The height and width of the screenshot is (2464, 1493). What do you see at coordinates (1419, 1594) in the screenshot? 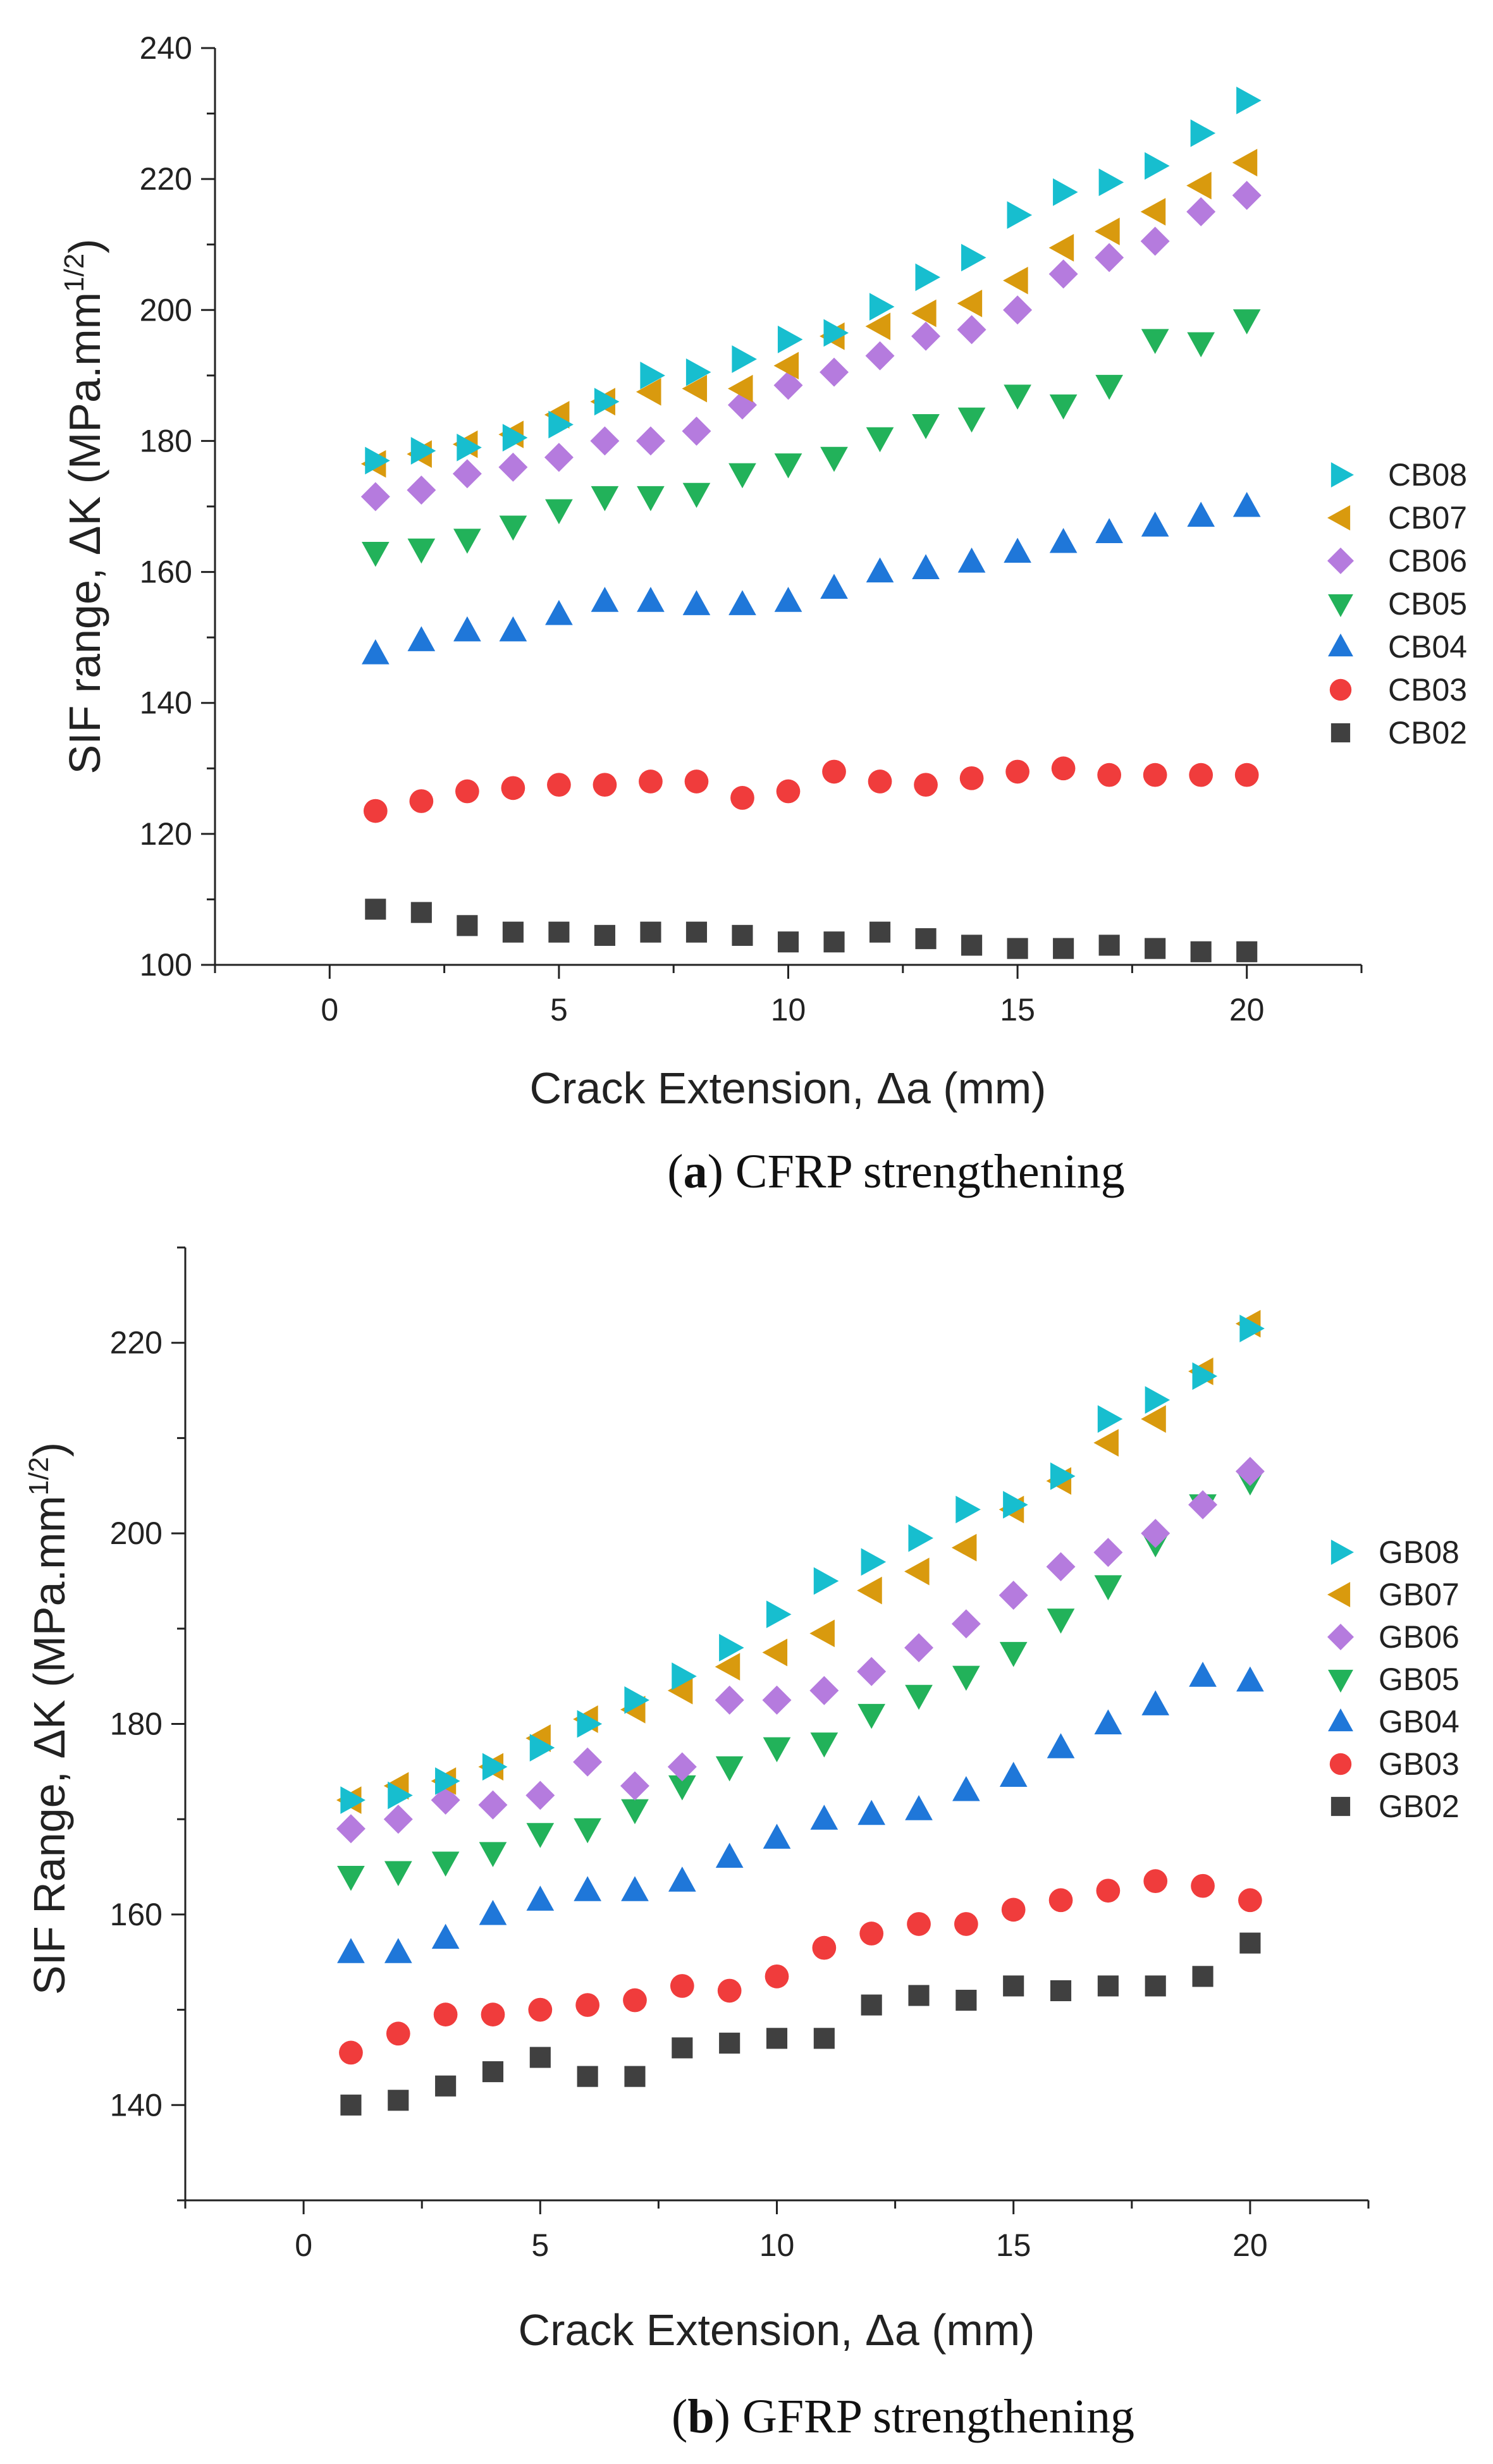
I see `legend-label-gb07: GB07` at bounding box center [1419, 1594].